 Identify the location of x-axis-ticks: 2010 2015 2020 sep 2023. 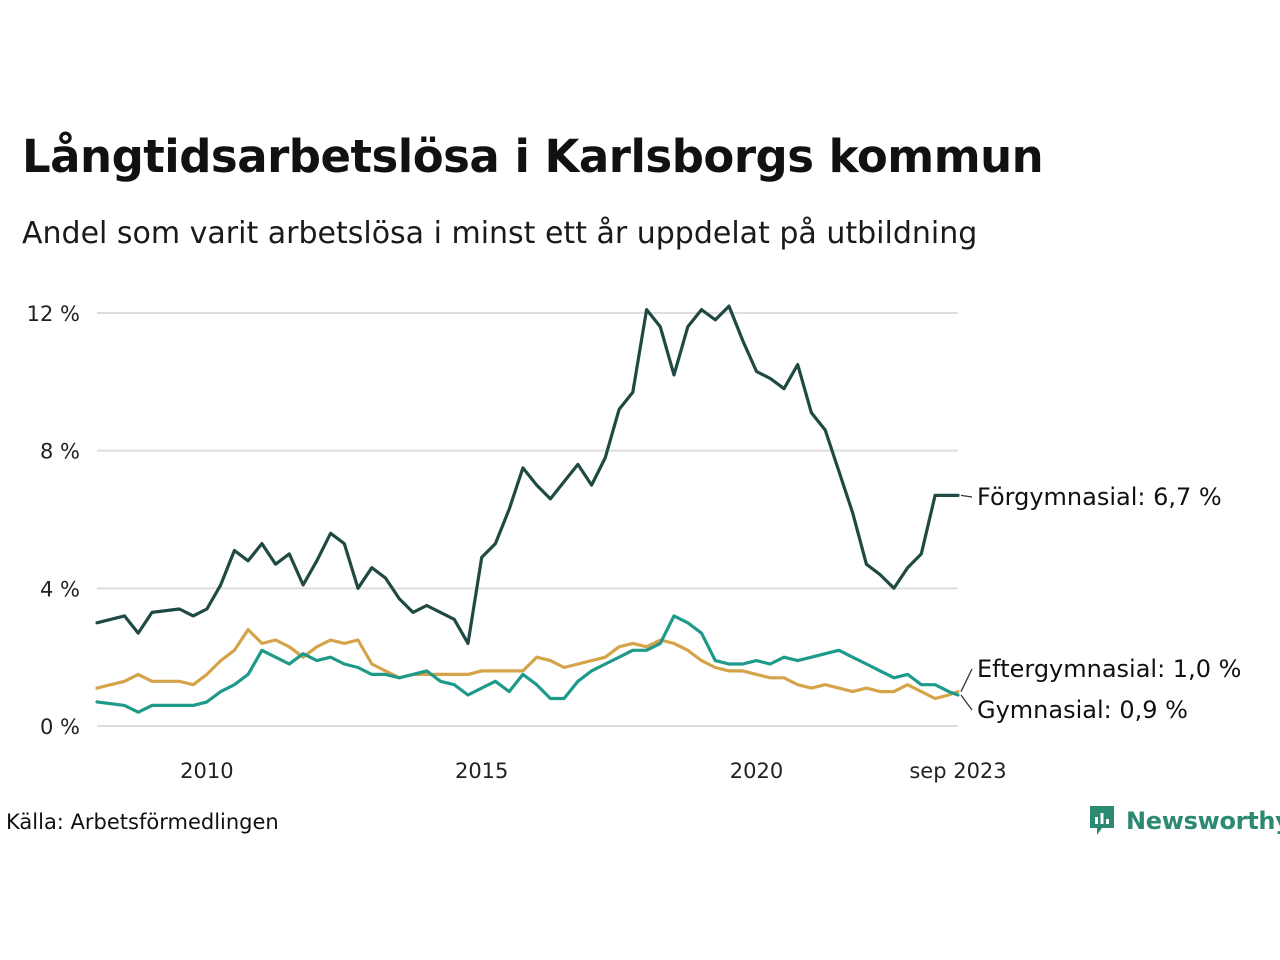
(593, 771).